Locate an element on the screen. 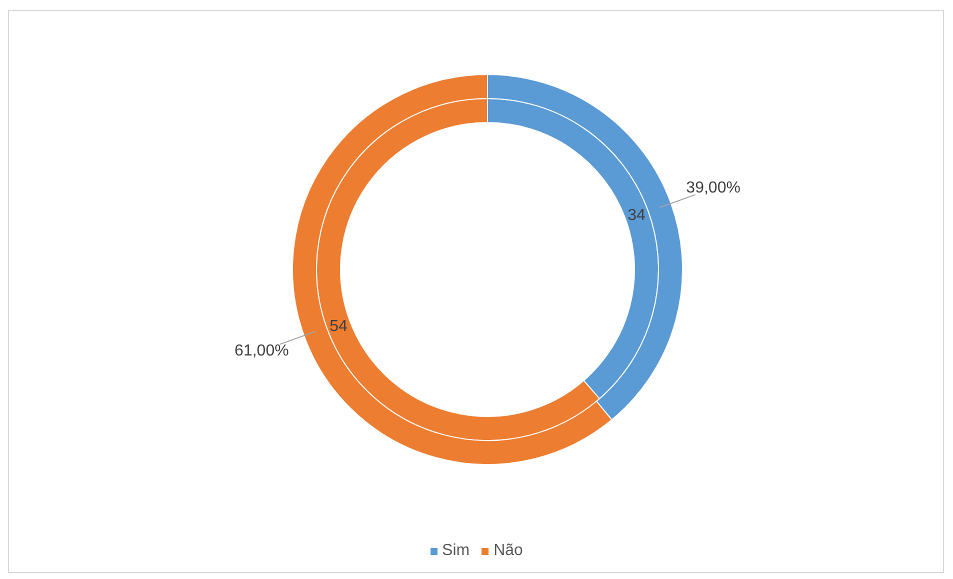 The height and width of the screenshot is (579, 953). data-label: 61,00% is located at coordinates (261, 351).